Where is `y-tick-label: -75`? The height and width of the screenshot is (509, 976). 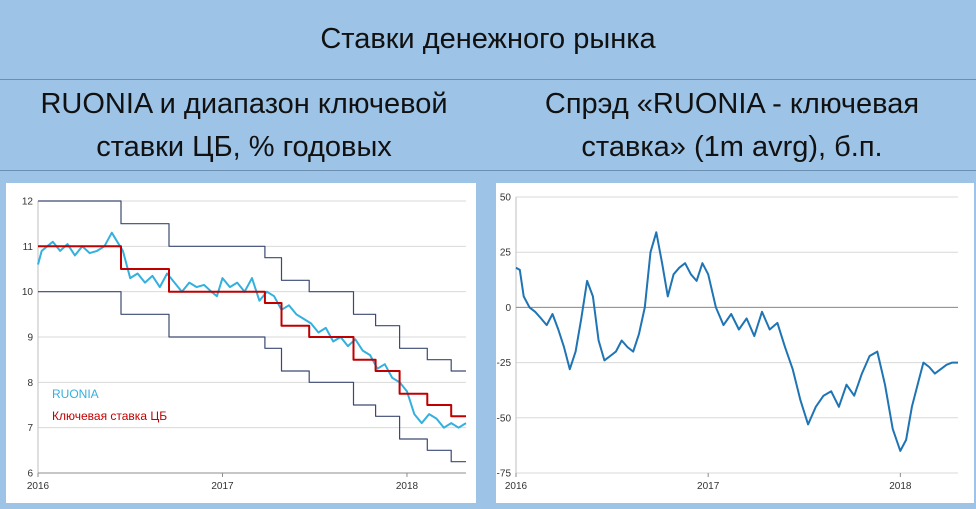
y-tick-label: -75 is located at coordinates (504, 474).